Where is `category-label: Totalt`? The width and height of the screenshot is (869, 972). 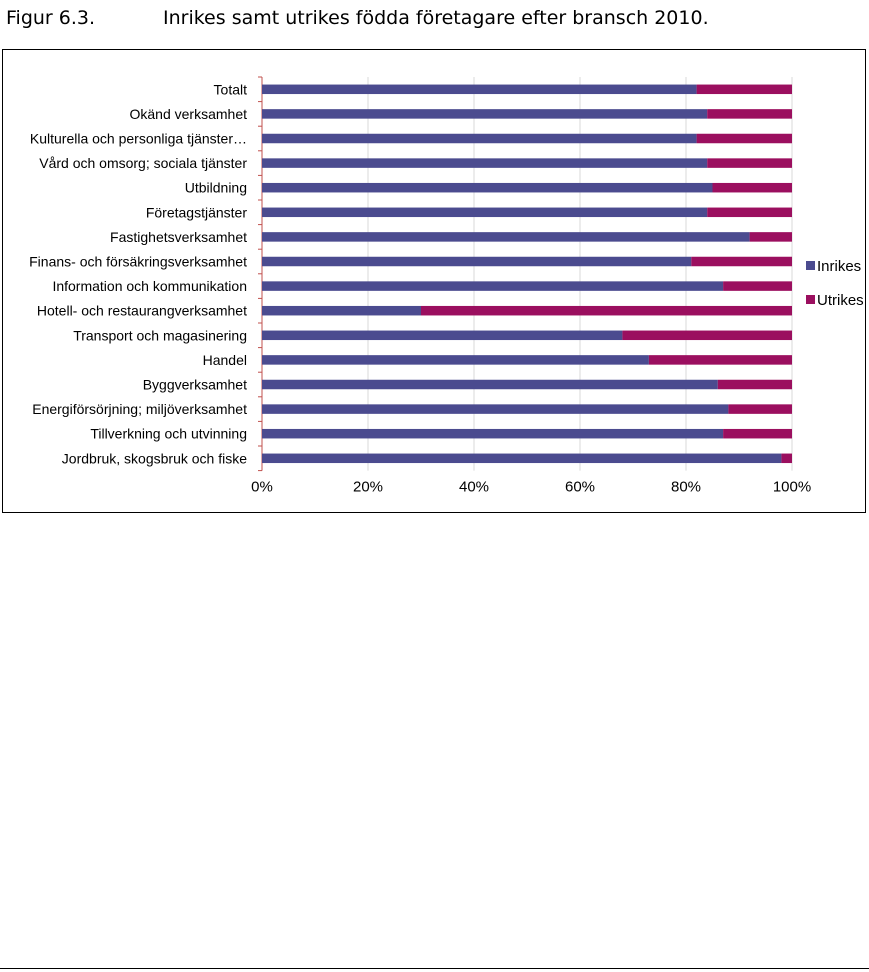
category-label: Totalt is located at coordinates (231, 89).